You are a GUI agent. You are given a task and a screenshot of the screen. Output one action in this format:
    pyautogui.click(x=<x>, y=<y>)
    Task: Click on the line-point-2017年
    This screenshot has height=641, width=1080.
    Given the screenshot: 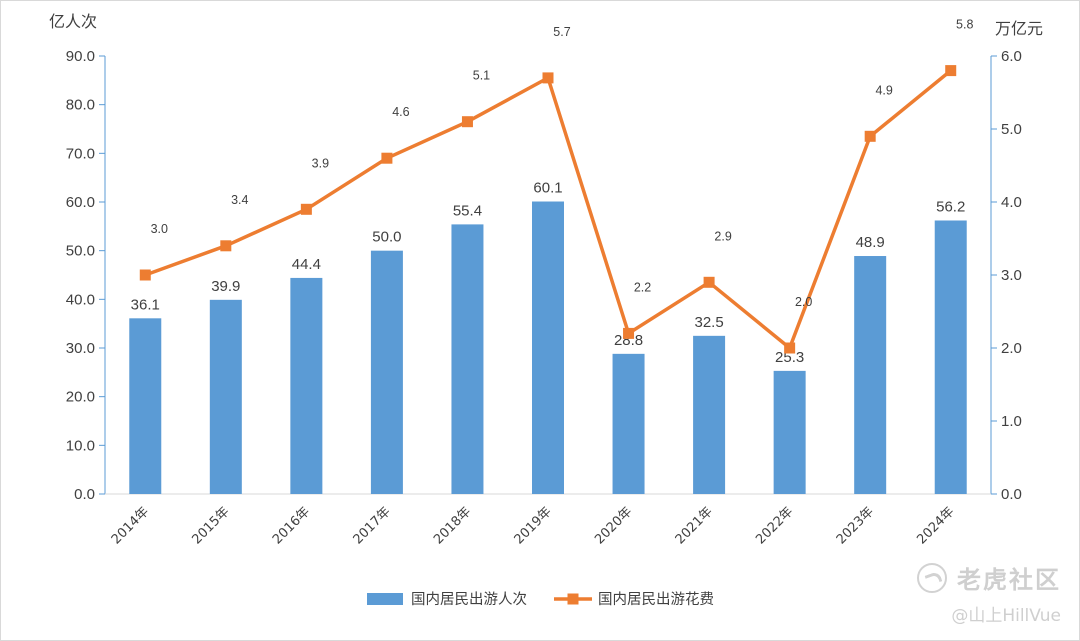 What is the action you would take?
    pyautogui.click(x=387, y=158)
    